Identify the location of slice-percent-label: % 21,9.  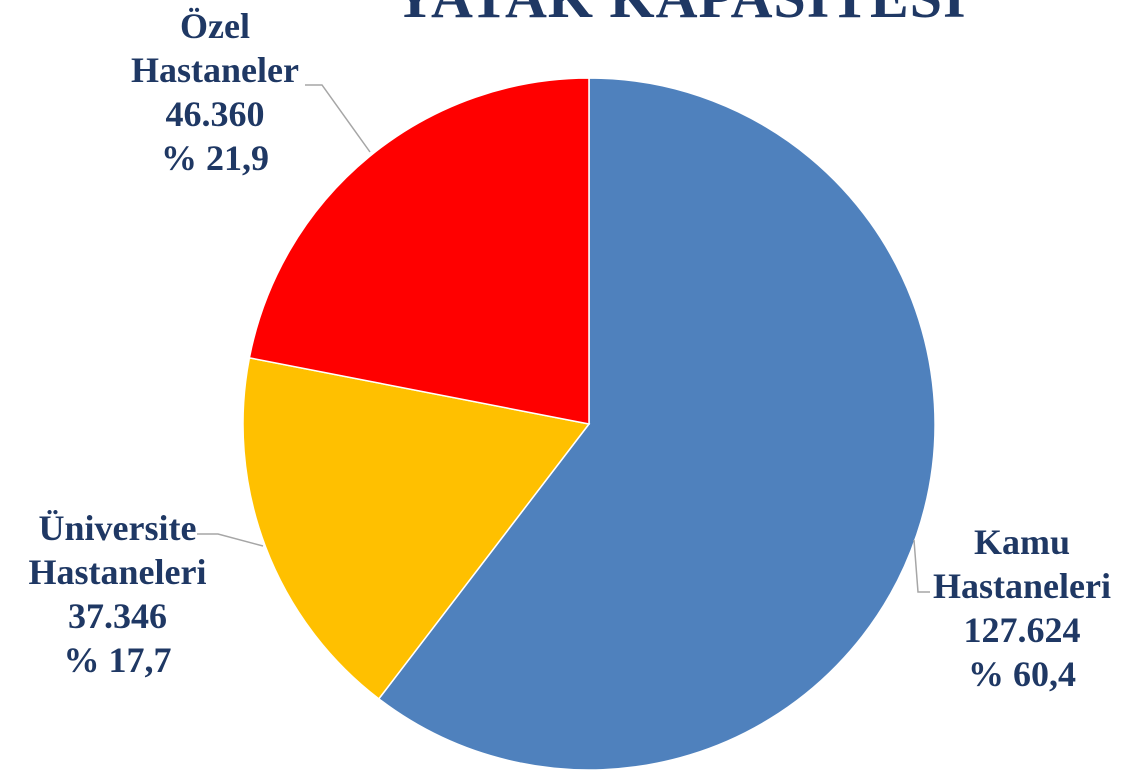
(215, 158).